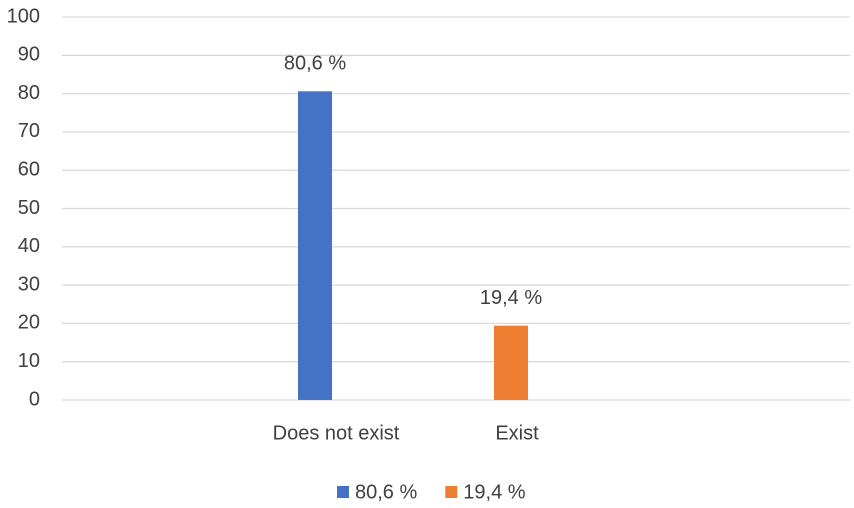  I want to click on x-tick-label: Exist, so click(517, 433).